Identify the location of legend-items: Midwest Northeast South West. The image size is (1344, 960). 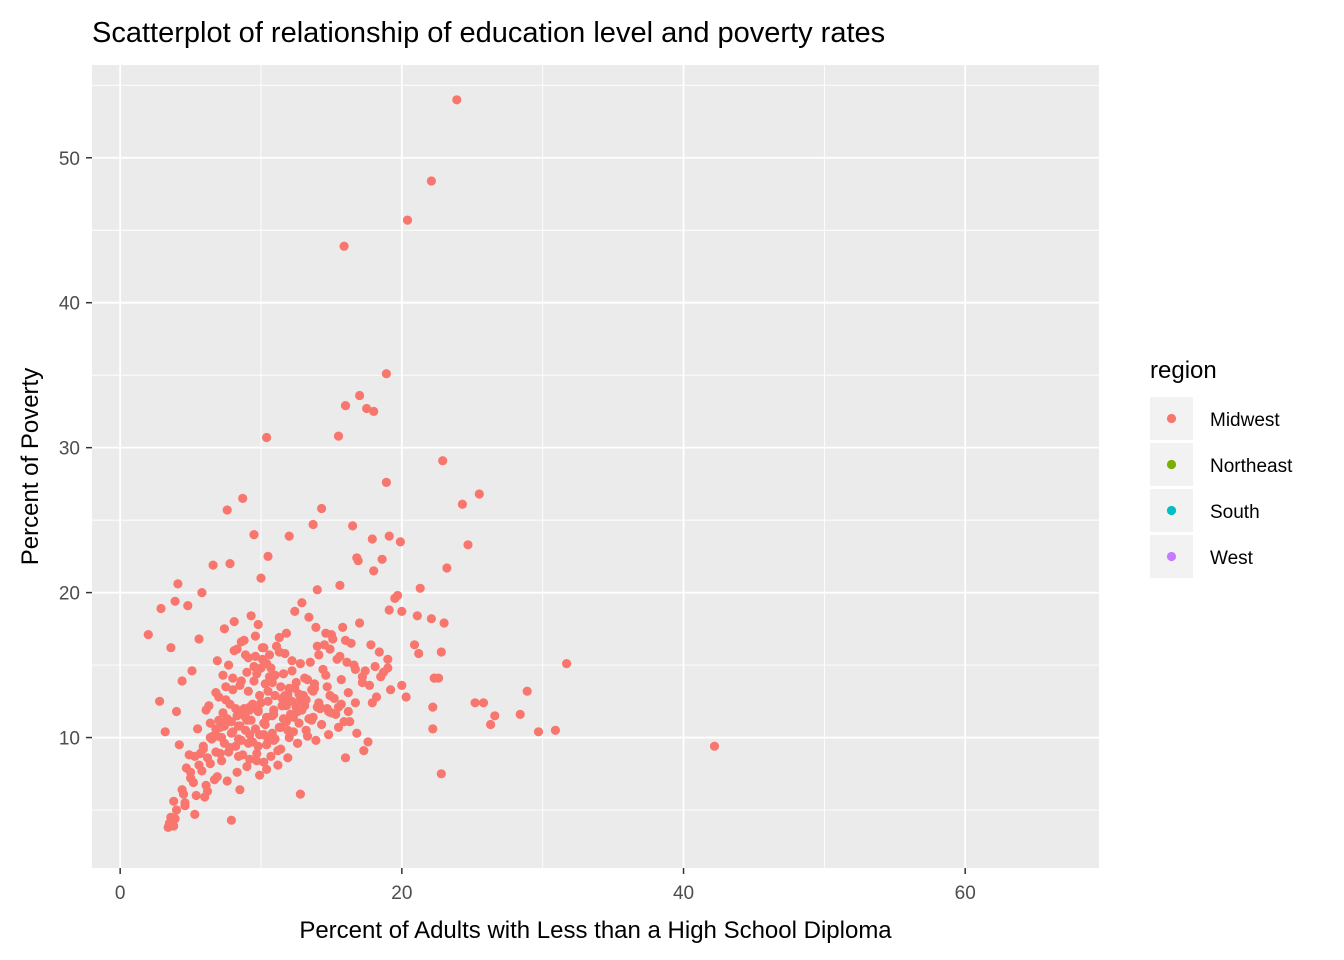
(1221, 487).